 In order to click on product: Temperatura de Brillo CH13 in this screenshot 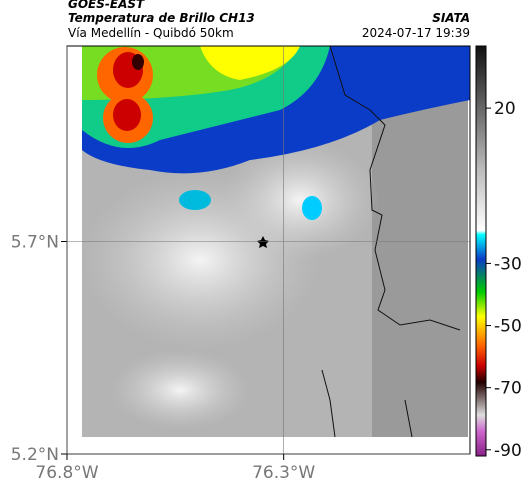, I will do `click(161, 18)`.